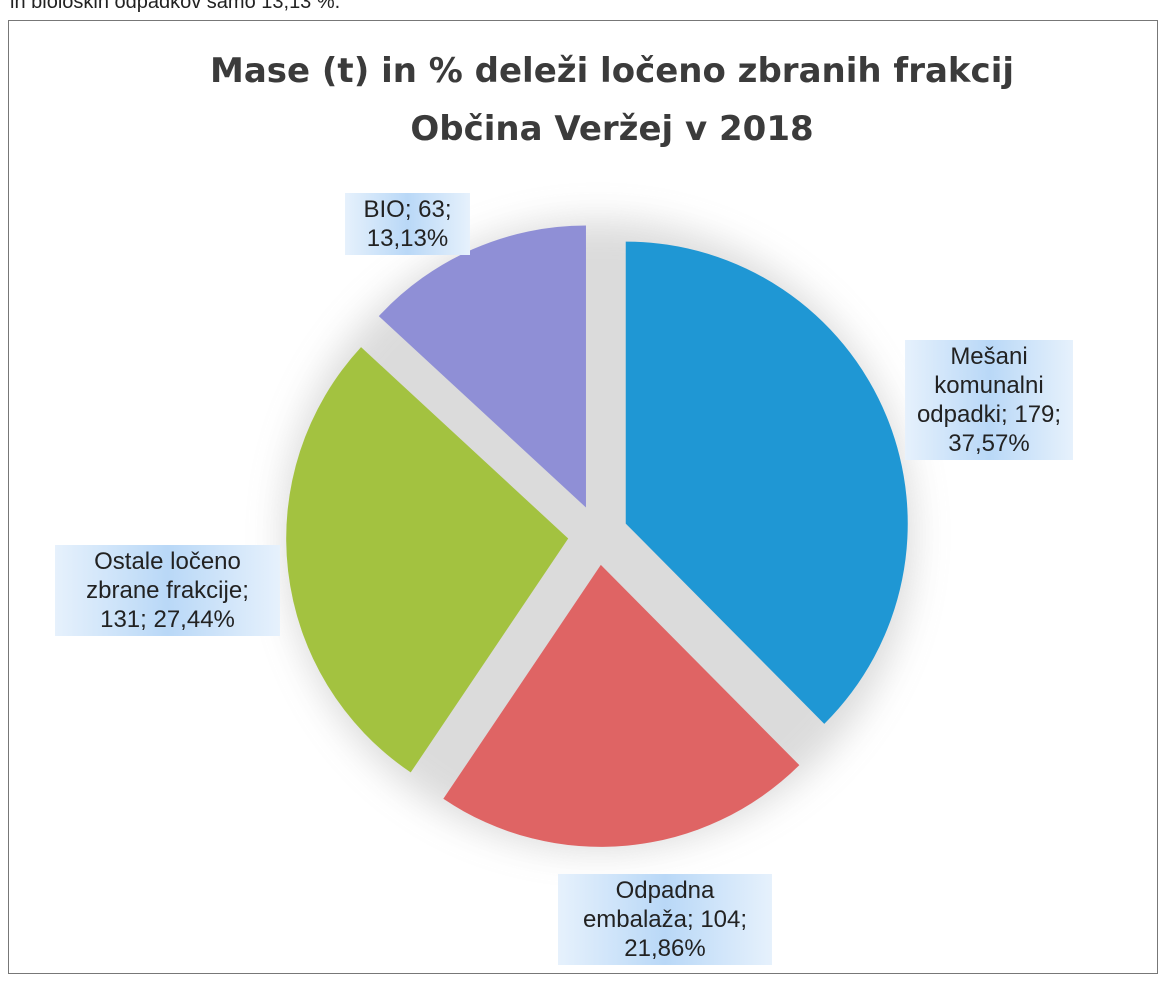  What do you see at coordinates (175, 6) in the screenshot?
I see `header-text: in bioloških odpadkov samo 13,13 %.` at bounding box center [175, 6].